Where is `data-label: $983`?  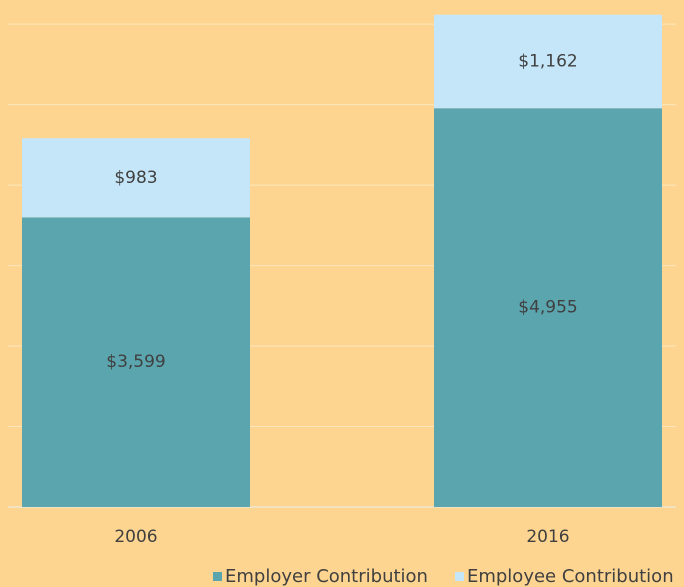
data-label: $983 is located at coordinates (135, 178).